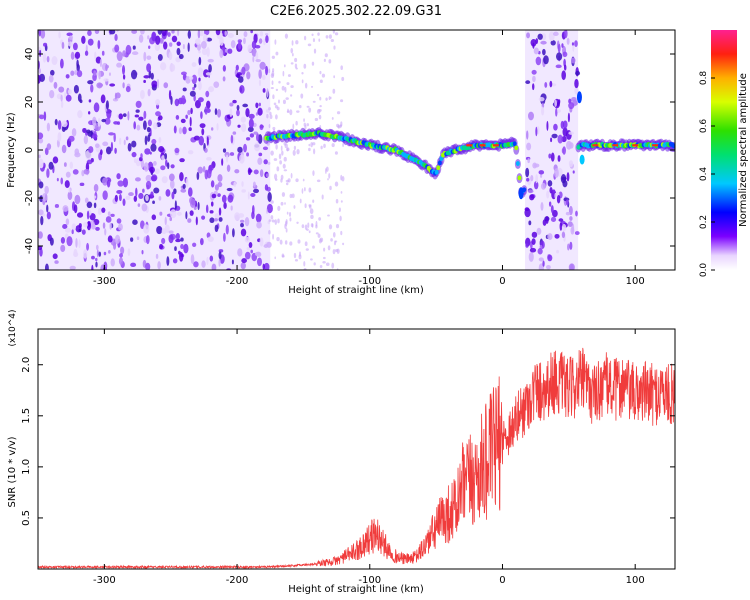 The height and width of the screenshot is (600, 750). What do you see at coordinates (635, 580) in the screenshot?
I see `snr-x-tick-label: 100` at bounding box center [635, 580].